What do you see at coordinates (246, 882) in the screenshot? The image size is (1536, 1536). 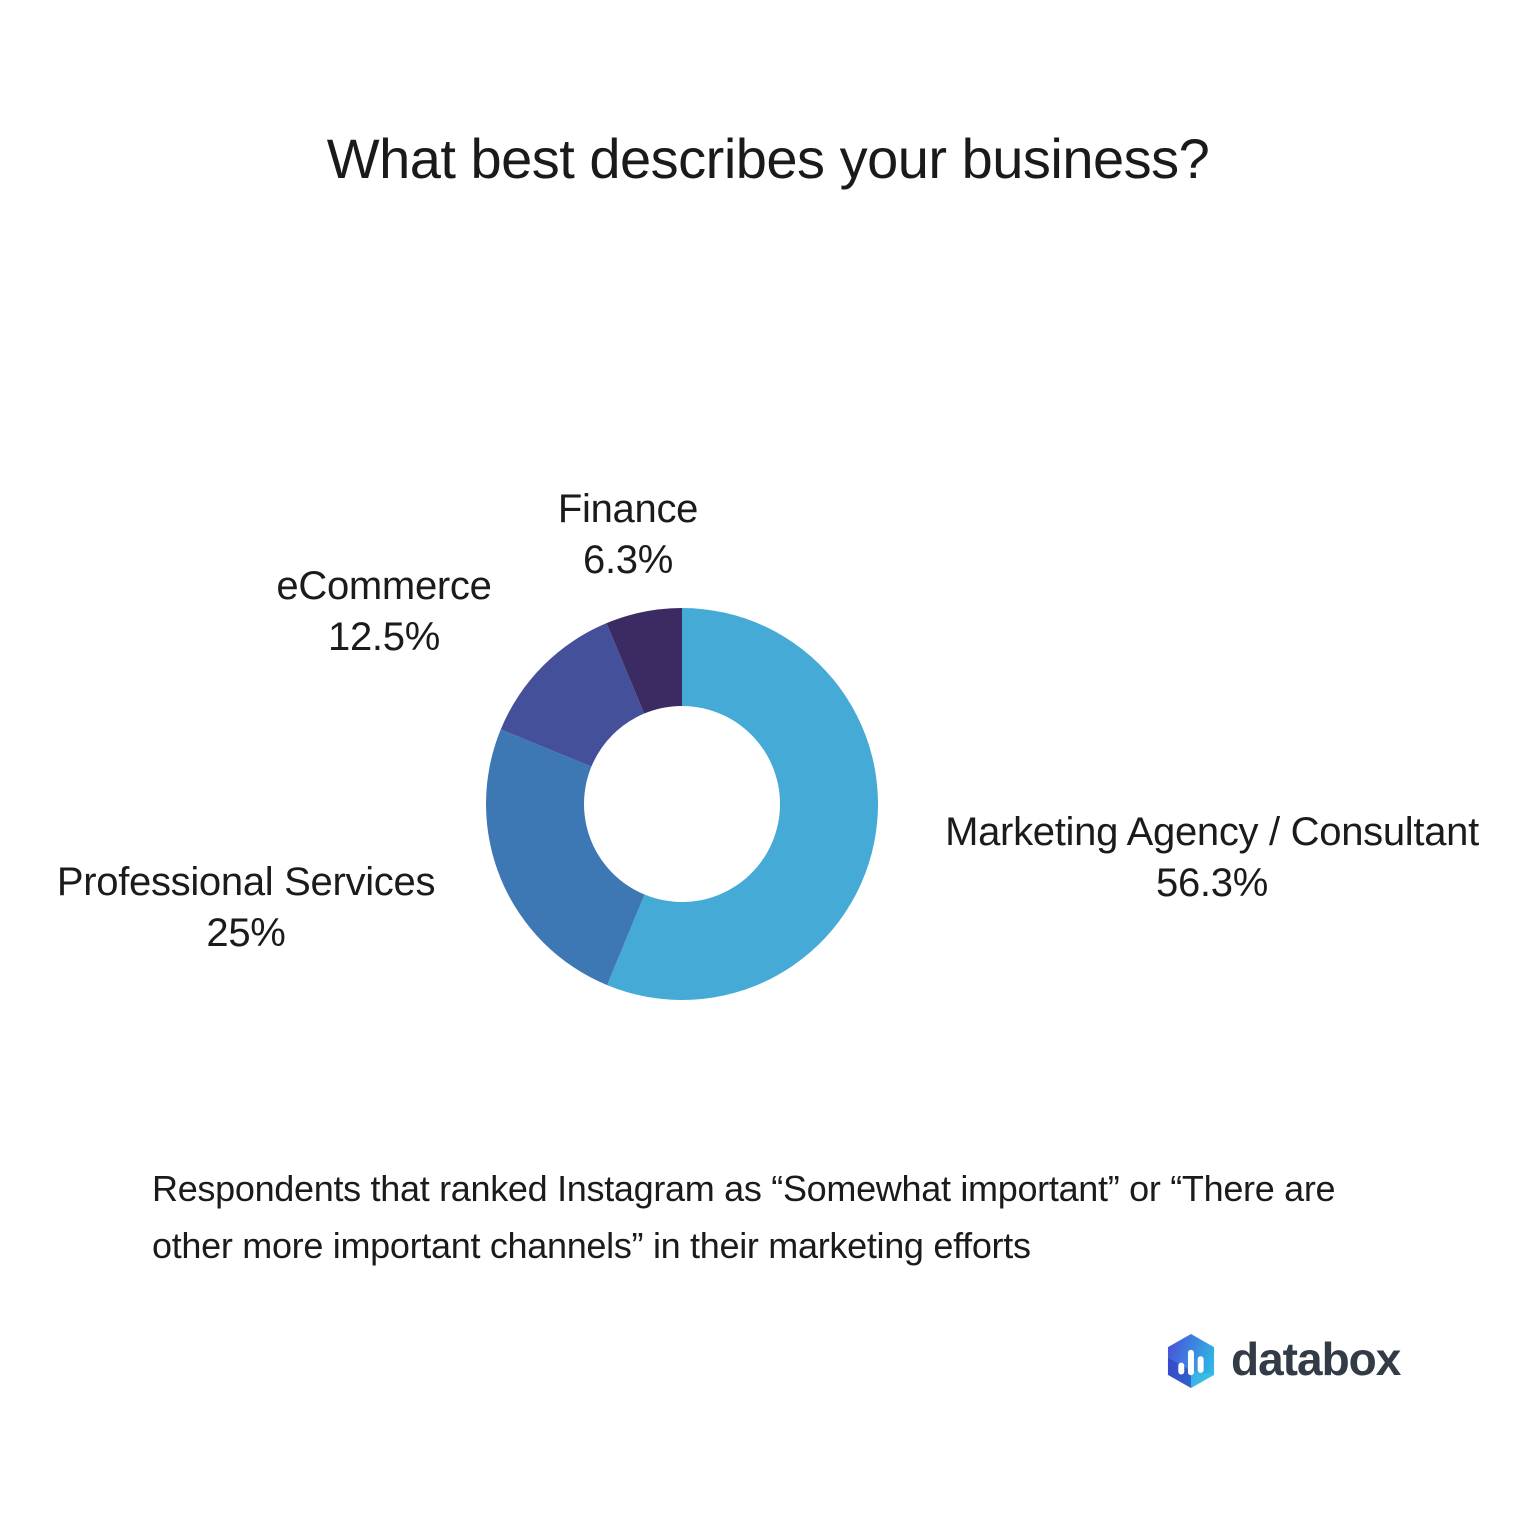 I see `segment-name: Professional Services` at bounding box center [246, 882].